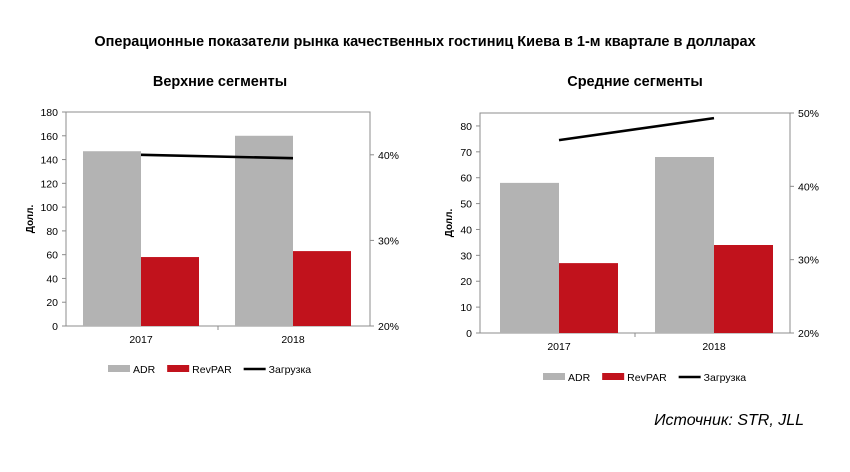 The height and width of the screenshot is (472, 850). I want to click on y-tick-label: 10, so click(466, 308).